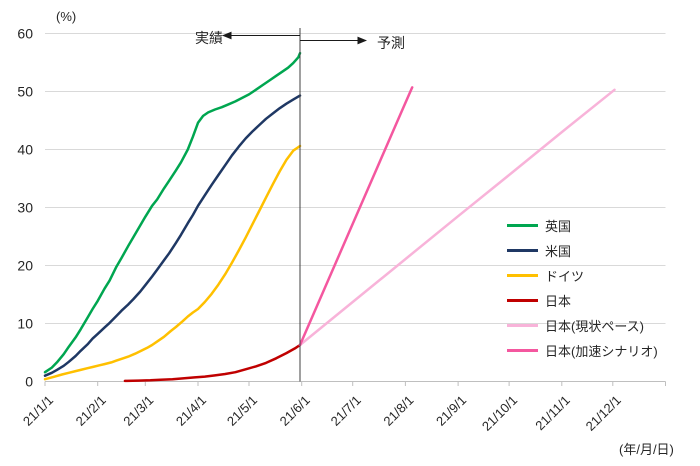 The image size is (700, 466). What do you see at coordinates (25, 34) in the screenshot?
I see `y-axis-label: 60` at bounding box center [25, 34].